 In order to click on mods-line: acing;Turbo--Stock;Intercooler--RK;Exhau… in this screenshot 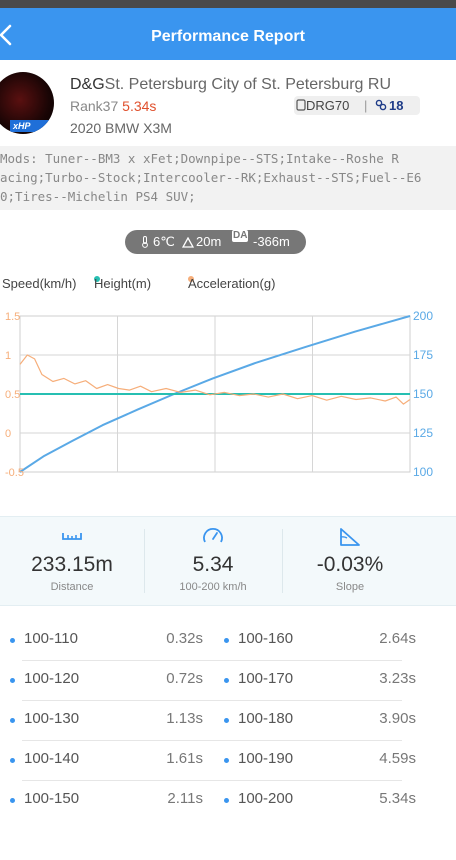, I will do `click(211, 177)`.